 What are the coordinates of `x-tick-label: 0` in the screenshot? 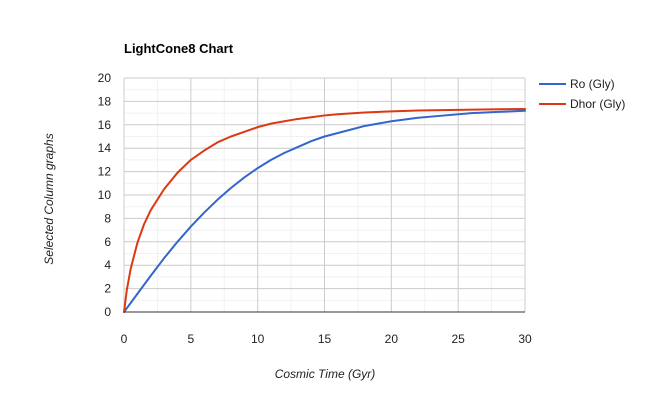 It's located at (124, 339).